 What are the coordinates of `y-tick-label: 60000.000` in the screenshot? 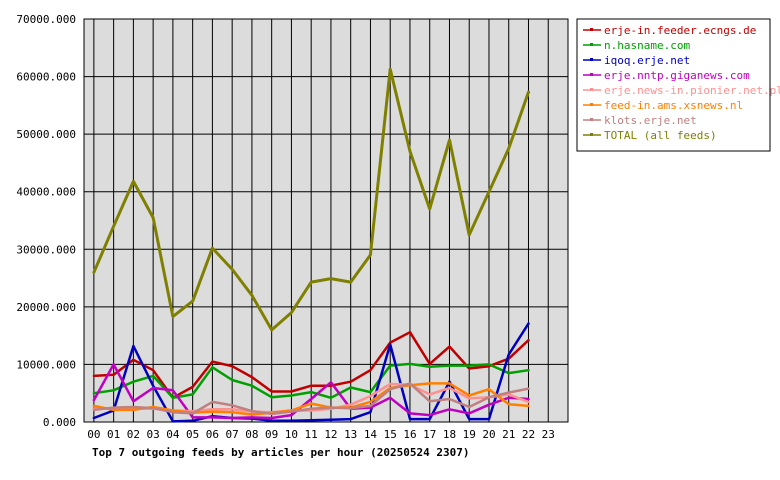 It's located at (46, 77).